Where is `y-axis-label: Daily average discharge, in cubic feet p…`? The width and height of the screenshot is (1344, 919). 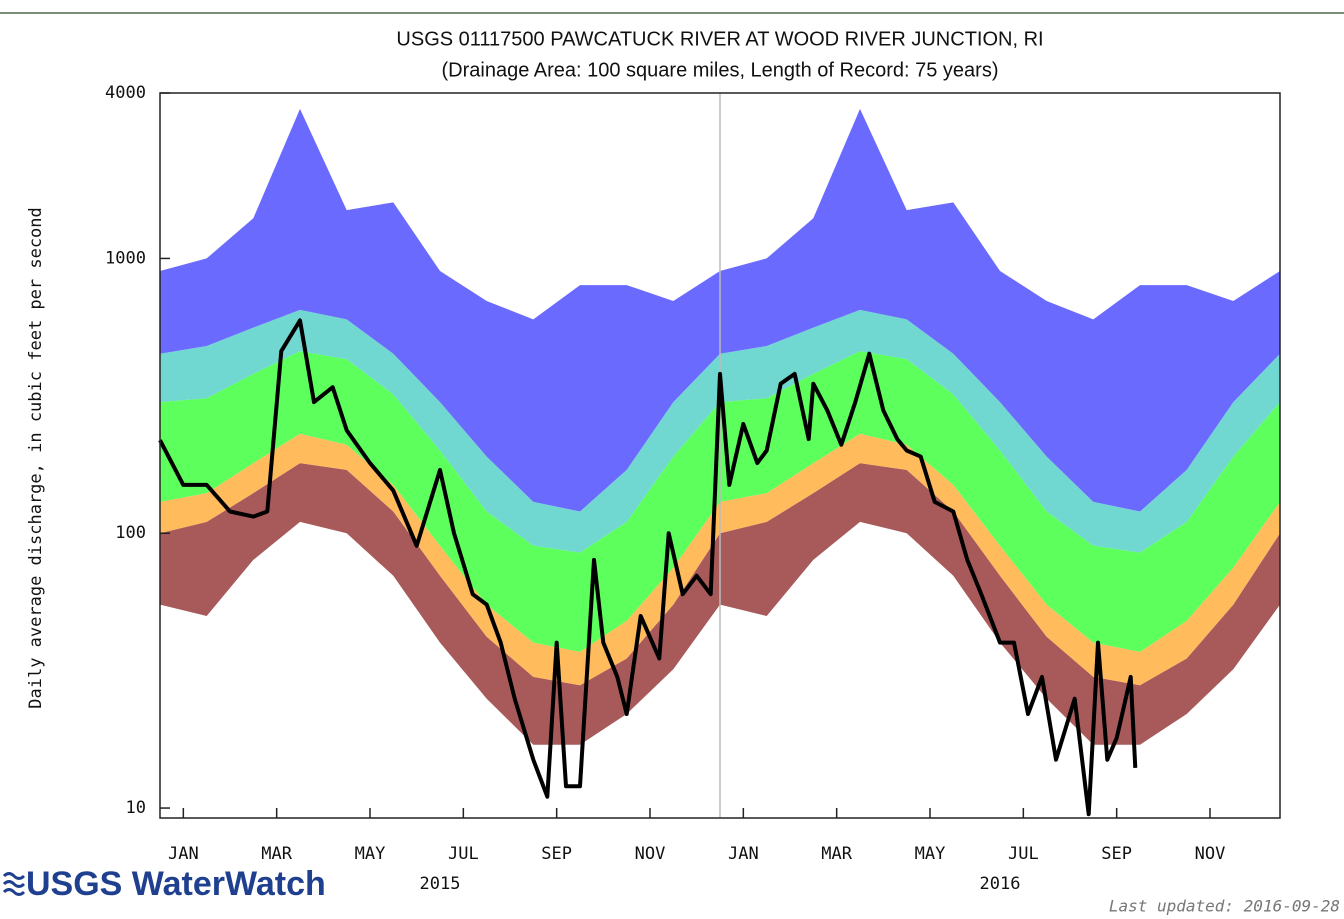 y-axis-label: Daily average discharge, in cubic feet p… is located at coordinates (36, 458).